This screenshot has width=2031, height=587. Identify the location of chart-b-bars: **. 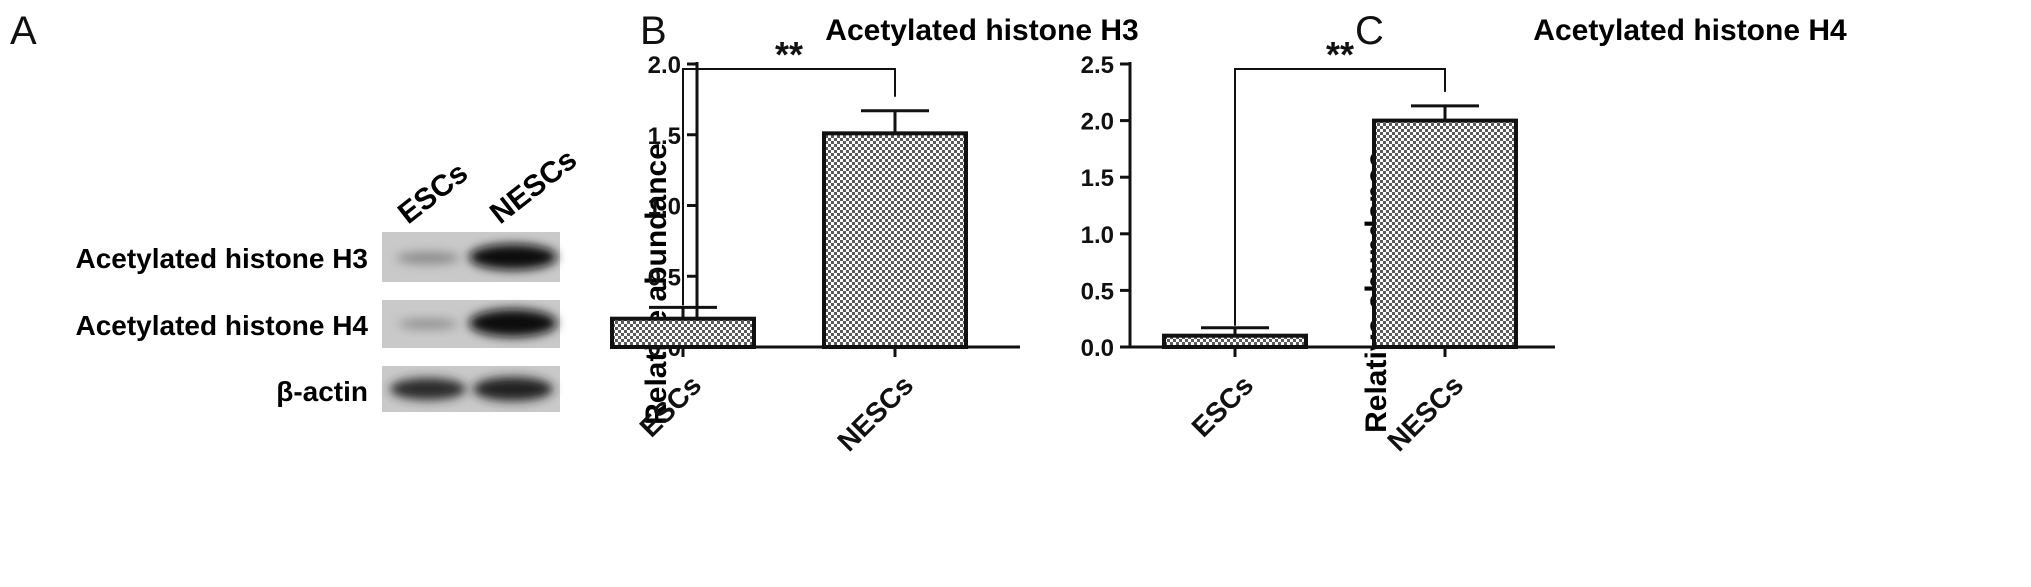
(789, 192).